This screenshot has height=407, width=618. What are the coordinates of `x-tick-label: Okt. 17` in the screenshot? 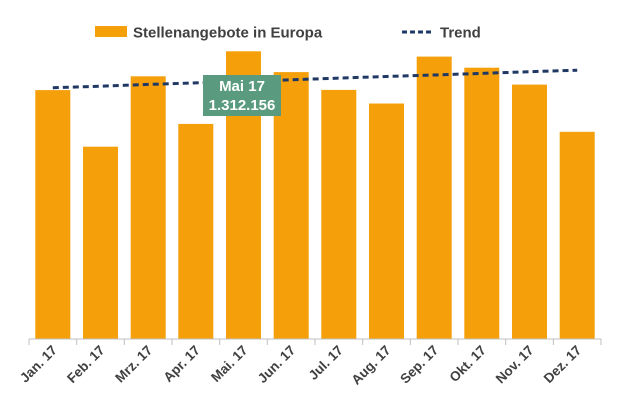 It's located at (468, 364).